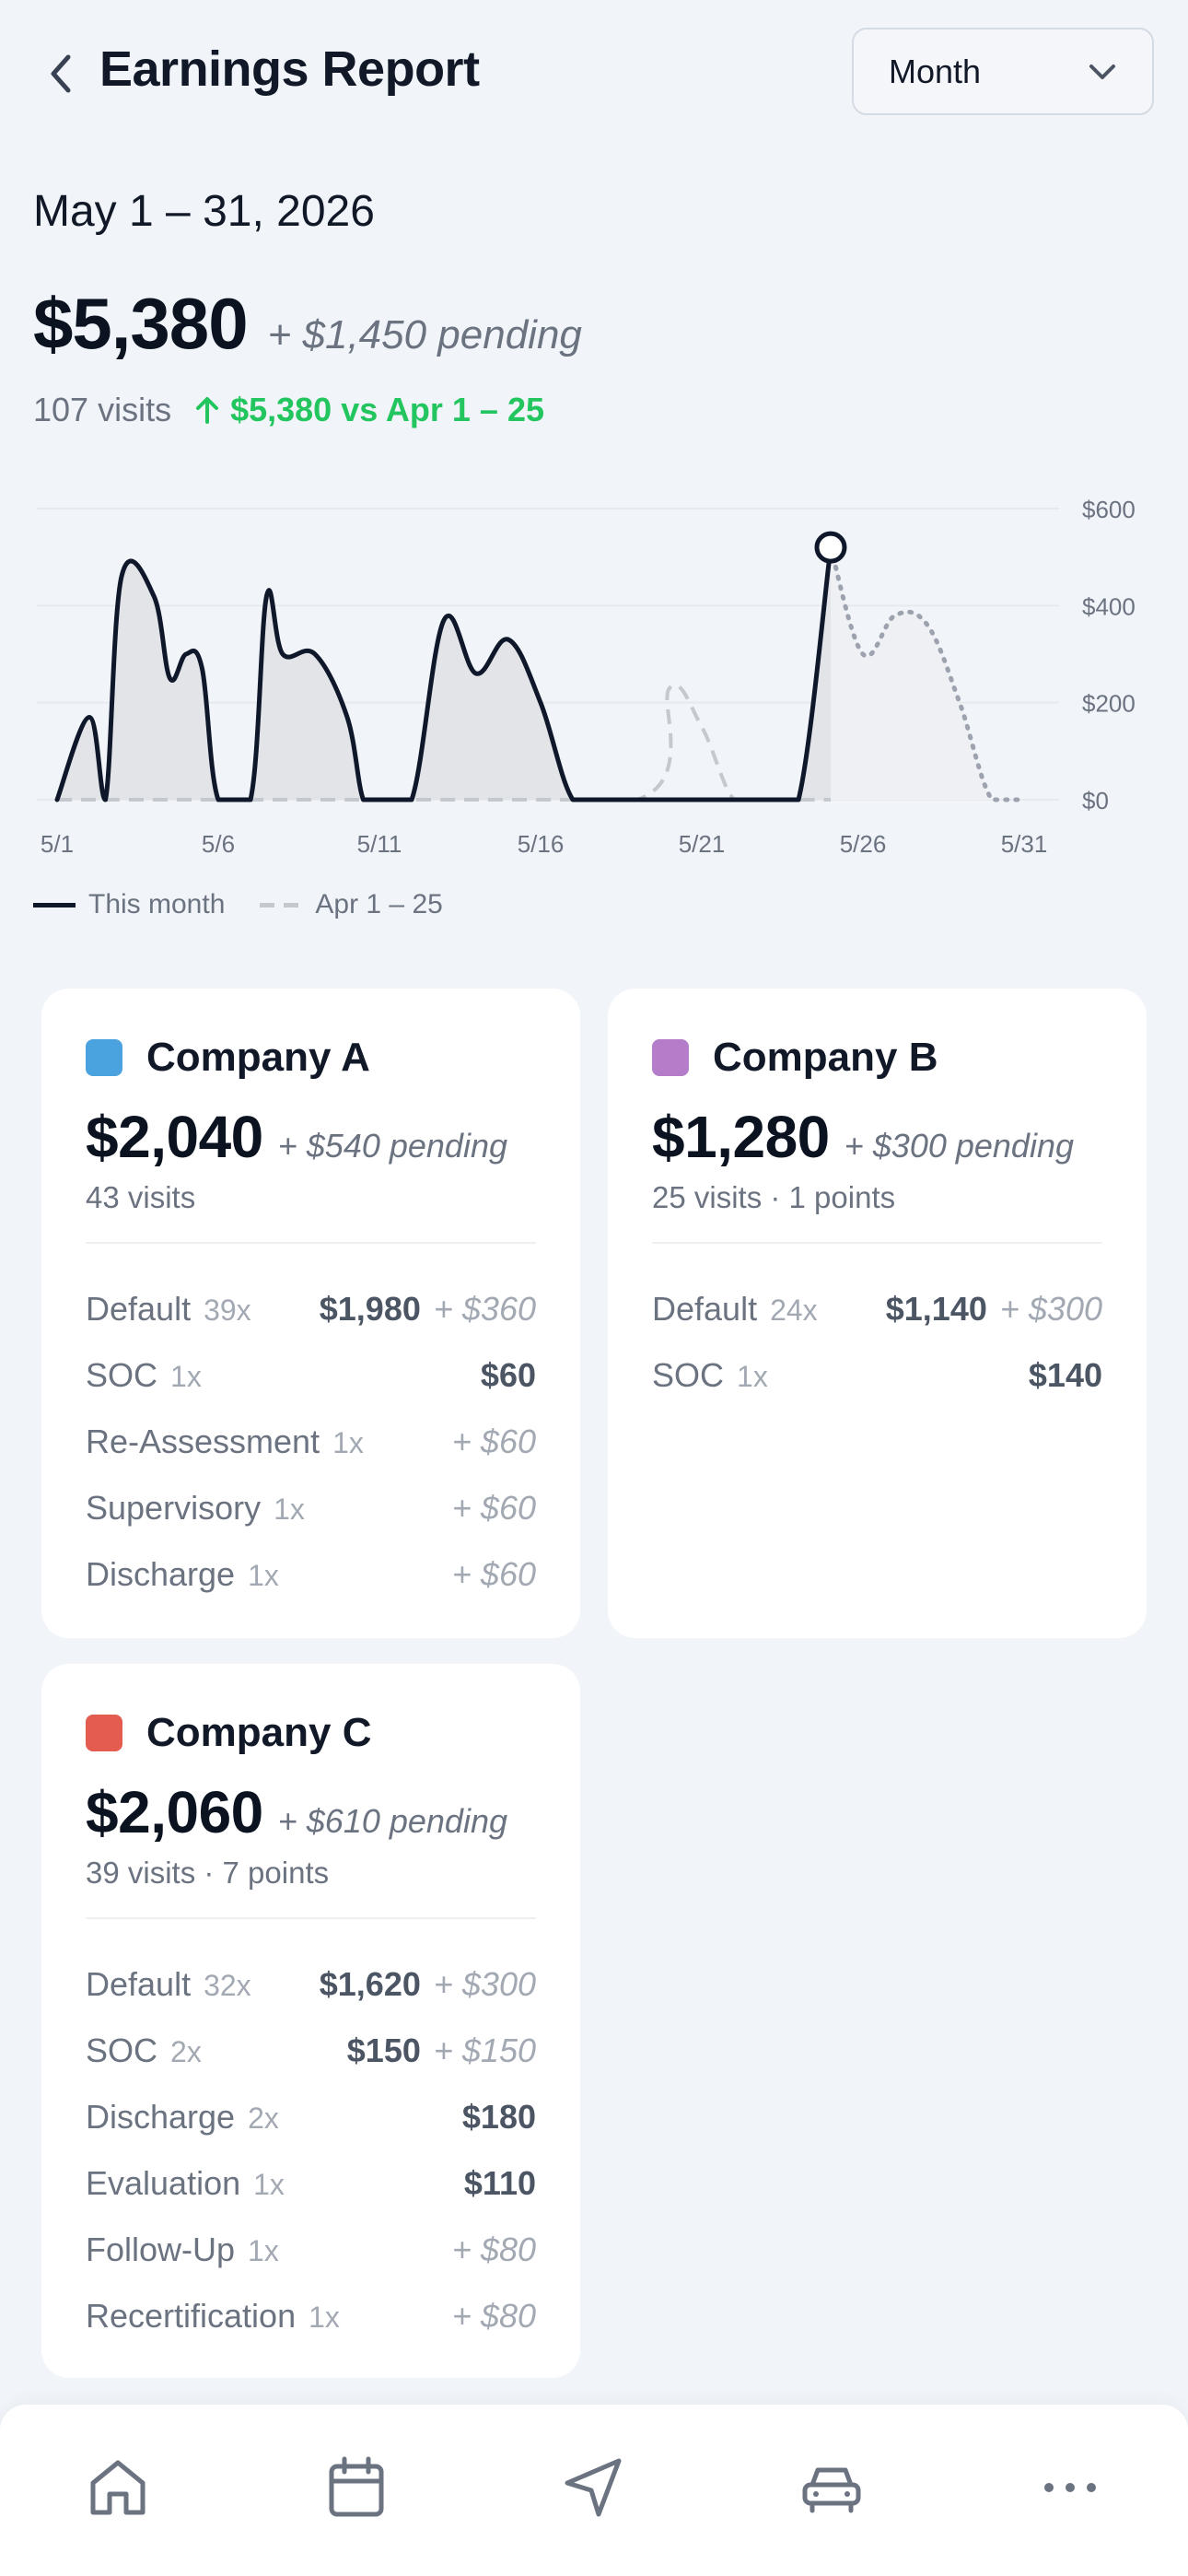 The image size is (1188, 2576). What do you see at coordinates (1003, 71) in the screenshot?
I see `period-select: Month` at bounding box center [1003, 71].